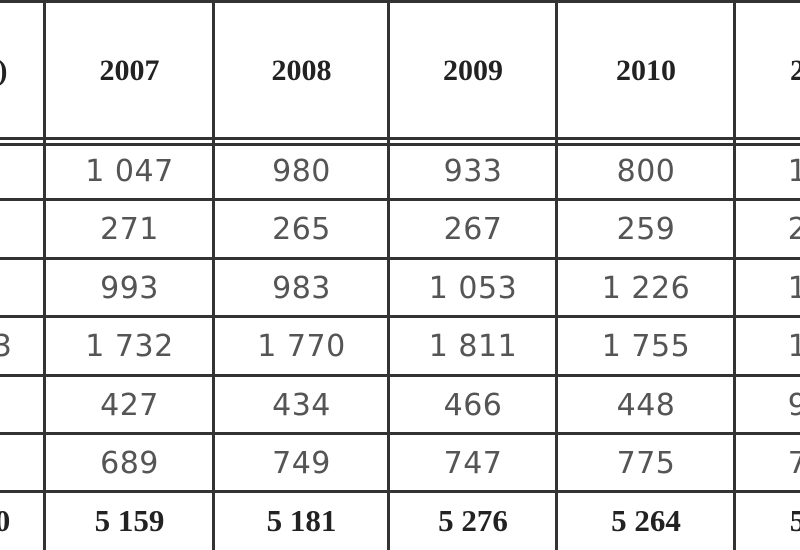 The image size is (800, 550). I want to click on table-cell: 747, so click(473, 463).